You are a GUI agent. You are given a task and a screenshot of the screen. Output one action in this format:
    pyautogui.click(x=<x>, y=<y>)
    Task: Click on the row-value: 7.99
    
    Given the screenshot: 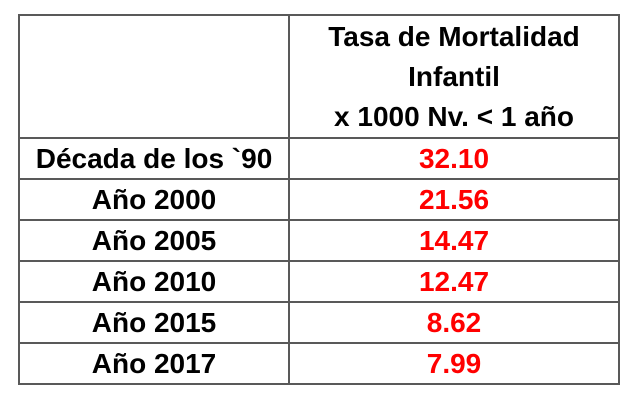 What is the action you would take?
    pyautogui.click(x=454, y=363)
    